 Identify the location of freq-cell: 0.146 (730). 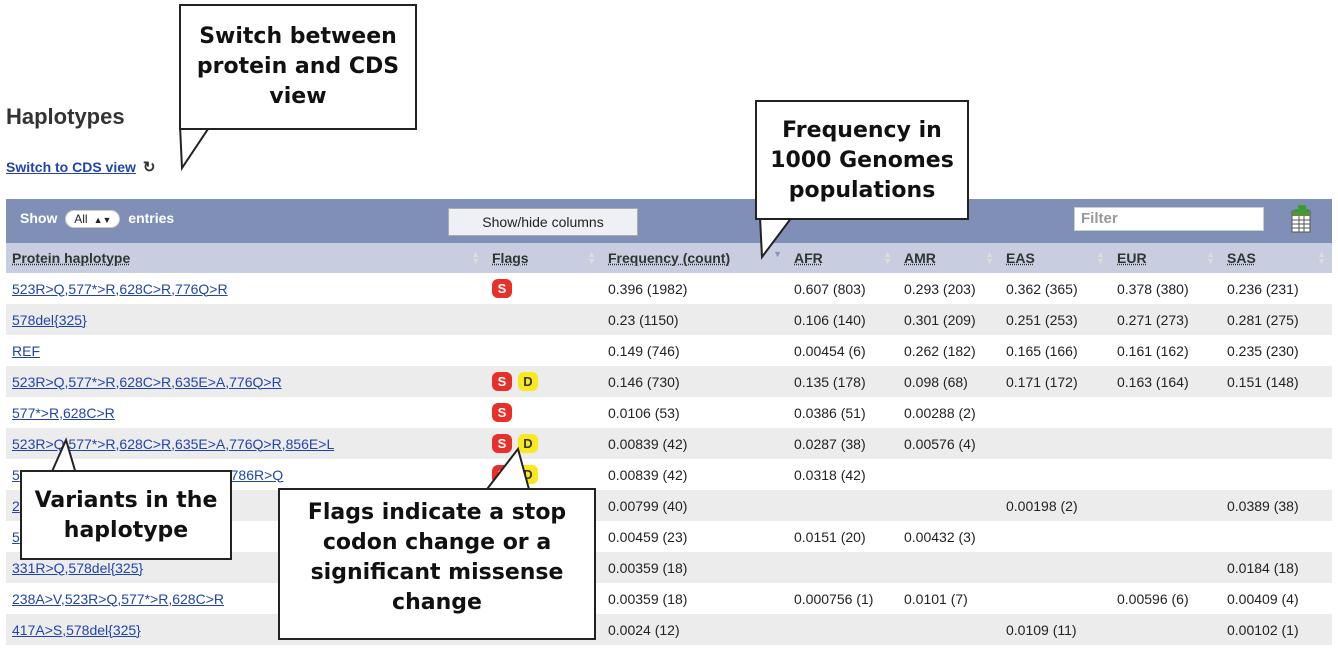
(695, 381).